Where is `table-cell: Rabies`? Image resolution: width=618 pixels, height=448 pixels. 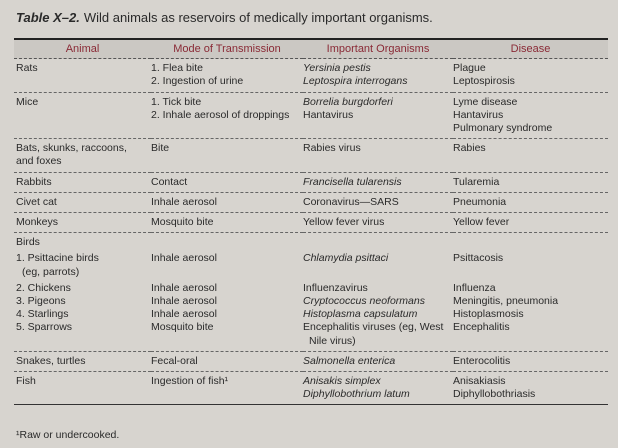 table-cell: Rabies is located at coordinates (530, 155).